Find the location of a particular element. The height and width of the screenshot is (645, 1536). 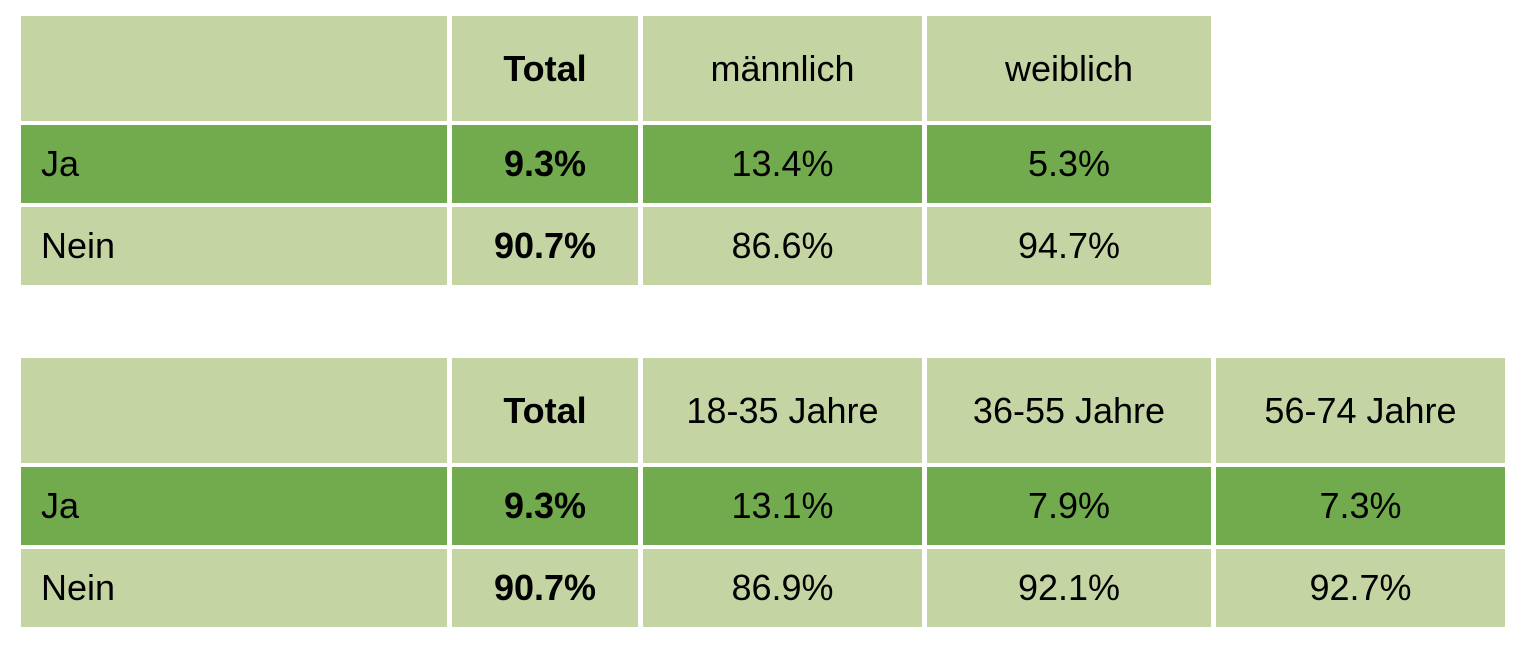

cell-36-55: 7.9% is located at coordinates (1069, 506).